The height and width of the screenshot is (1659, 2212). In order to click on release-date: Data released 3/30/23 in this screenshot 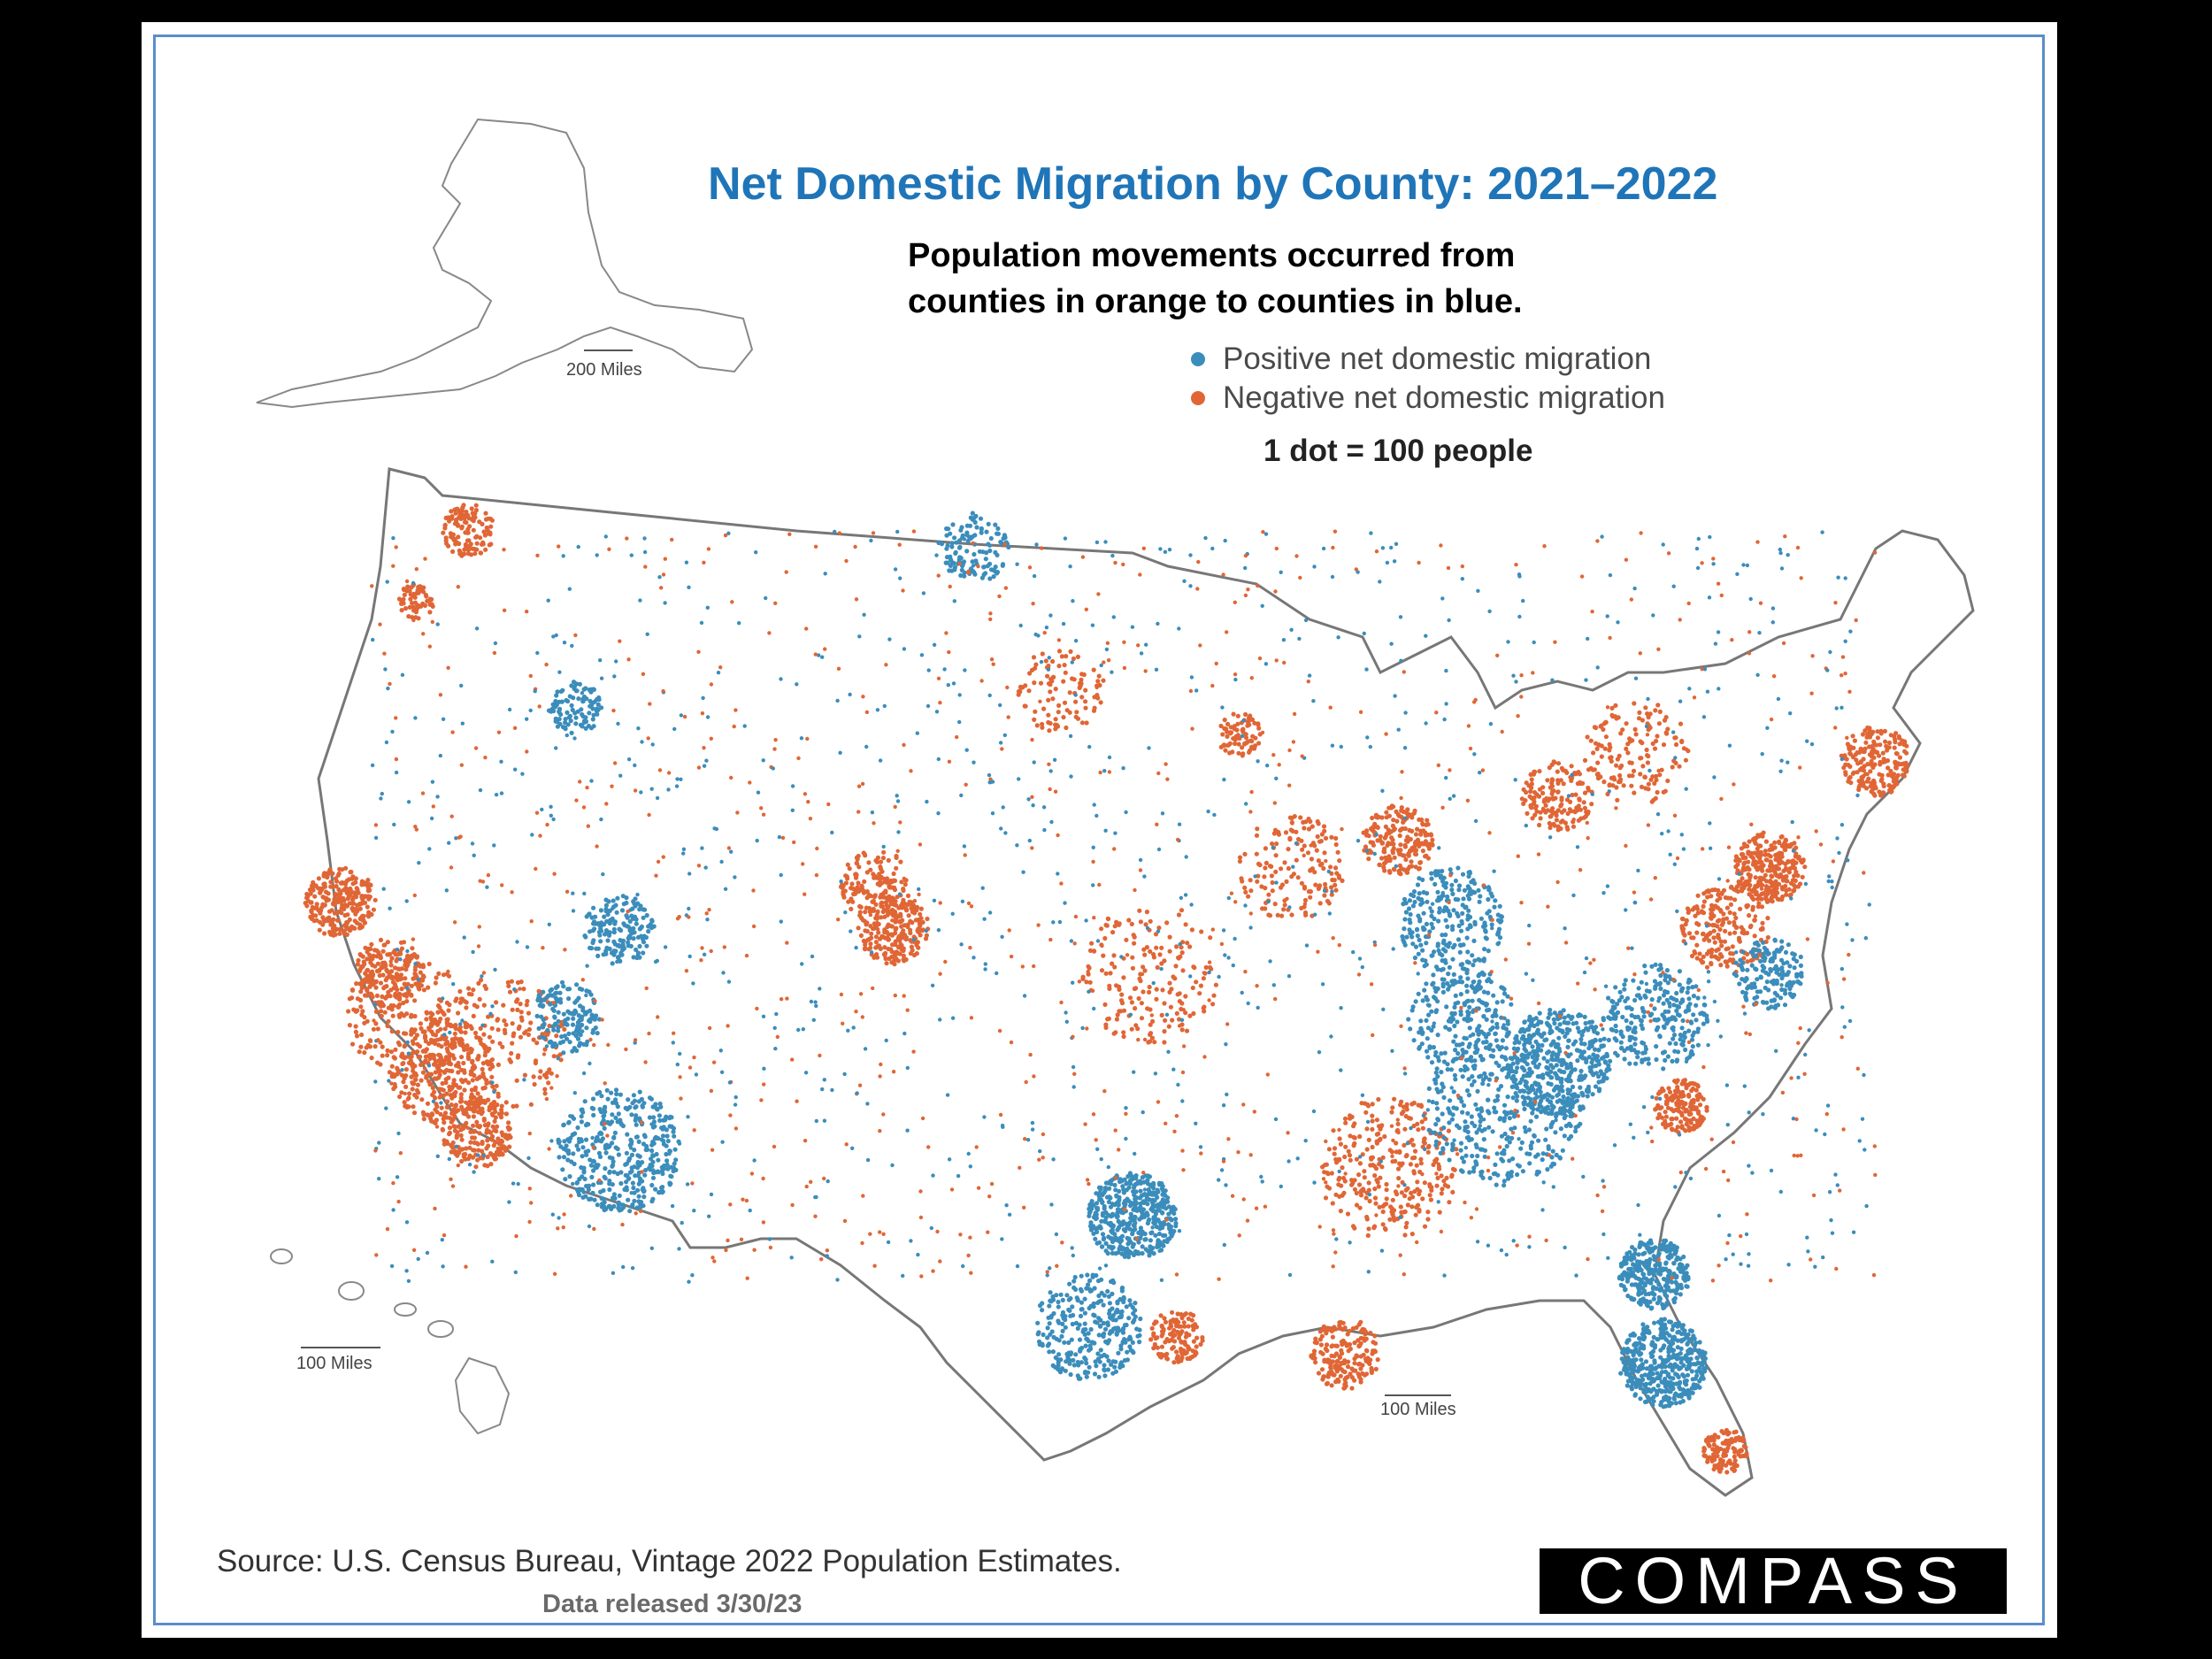, I will do `click(672, 1604)`.